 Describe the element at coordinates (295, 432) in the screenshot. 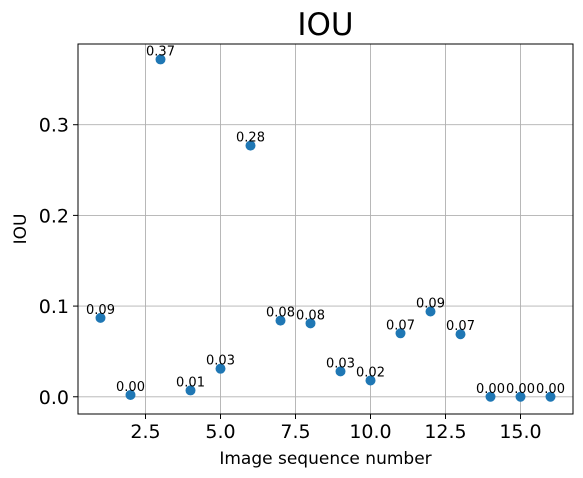

I see `x-tick-label: 7.5` at that location.